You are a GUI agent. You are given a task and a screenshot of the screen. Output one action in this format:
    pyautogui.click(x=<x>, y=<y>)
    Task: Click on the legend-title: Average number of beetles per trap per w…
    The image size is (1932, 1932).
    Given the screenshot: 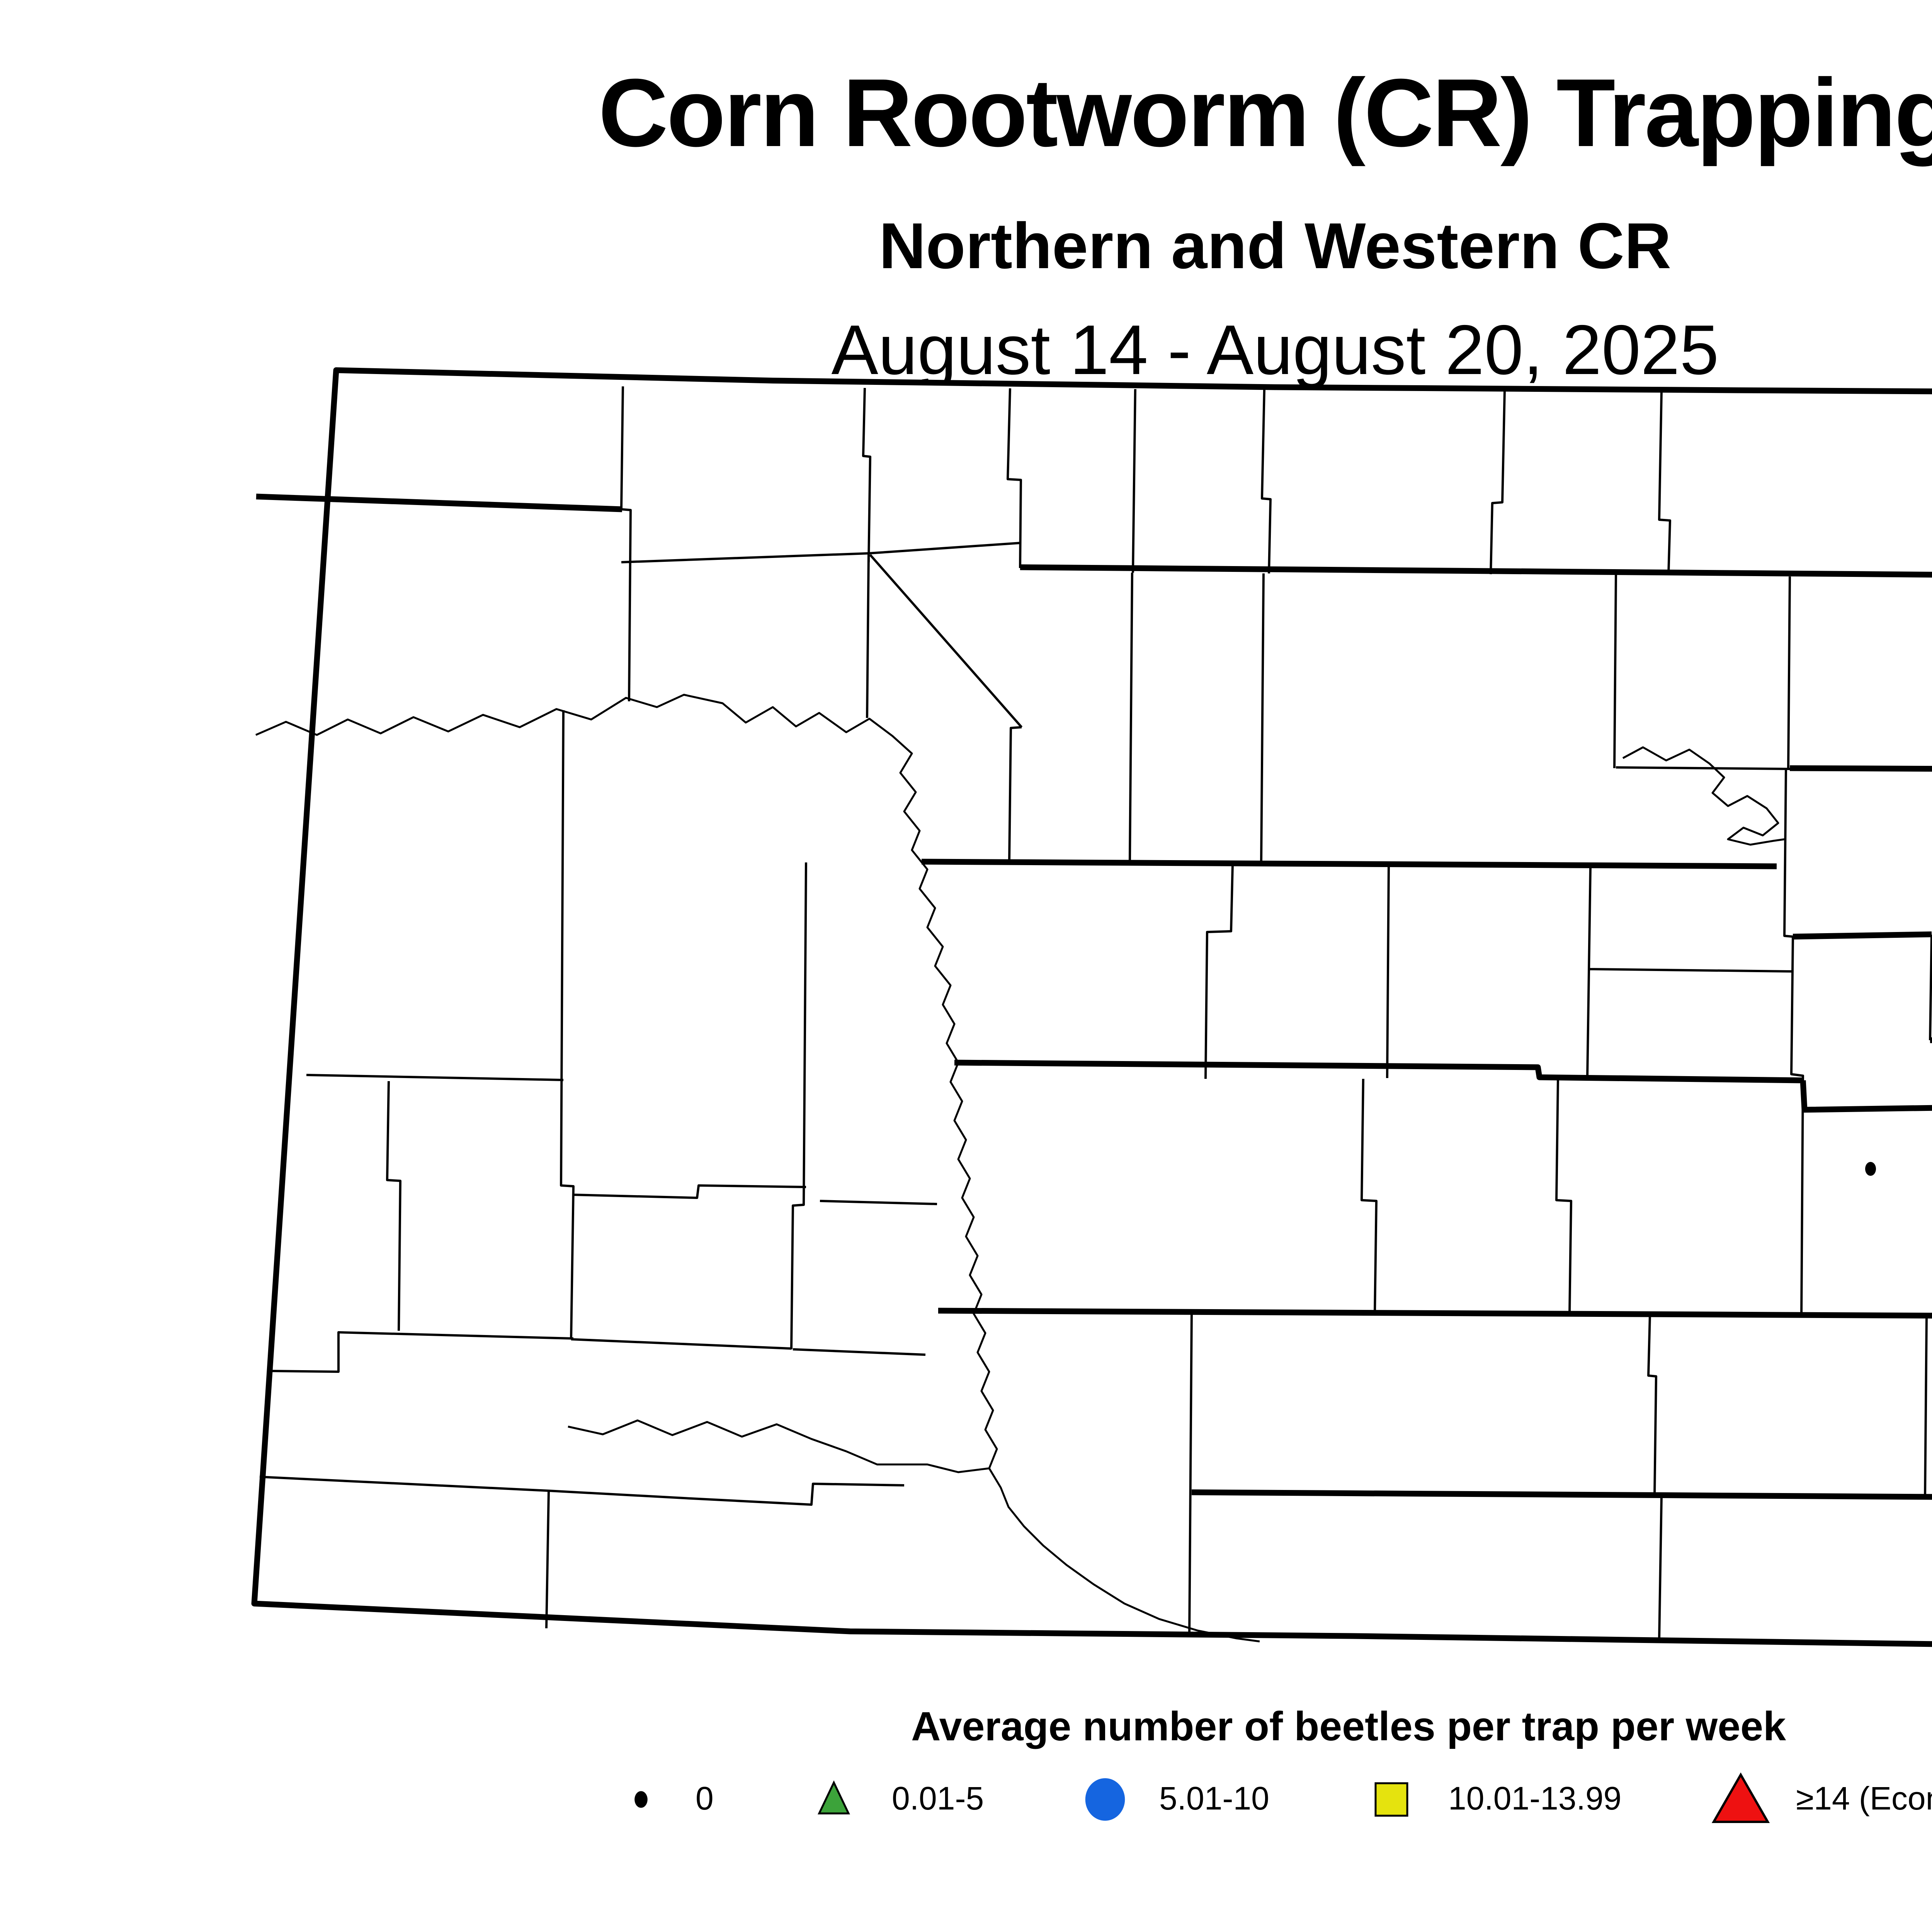 What is the action you would take?
    pyautogui.click(x=1348, y=1727)
    